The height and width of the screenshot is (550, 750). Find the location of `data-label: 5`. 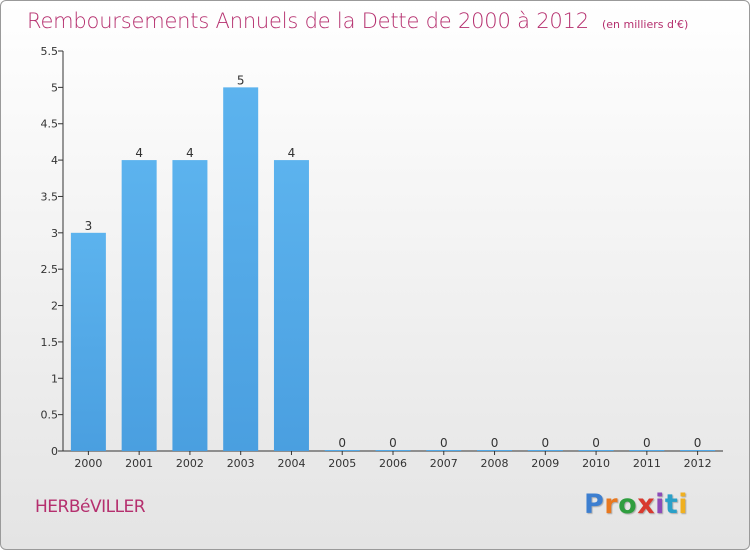

data-label: 5 is located at coordinates (241, 80).